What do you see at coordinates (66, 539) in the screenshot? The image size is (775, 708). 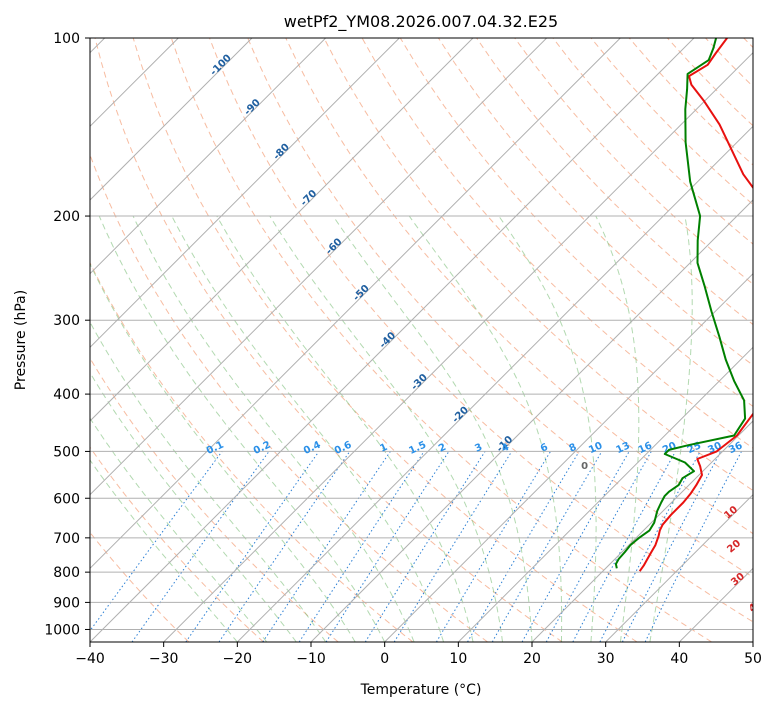 I see `y-tick-label: 700` at bounding box center [66, 539].